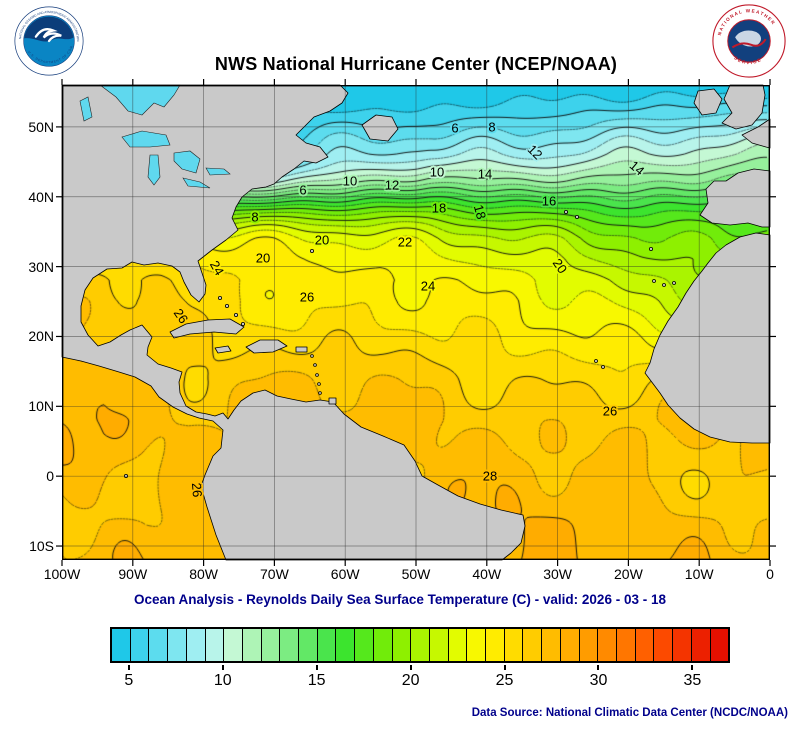 This screenshot has width=800, height=737. Describe the element at coordinates (41, 126) in the screenshot. I see `y-tick-label-50N: 50N` at that location.